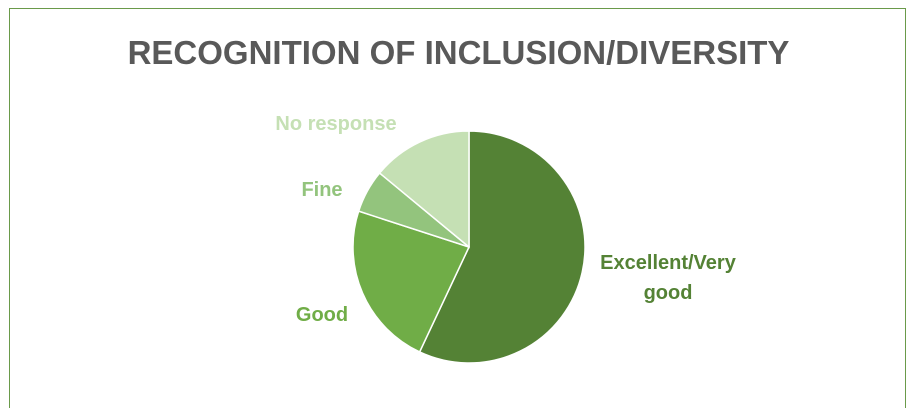 The width and height of the screenshot is (917, 408). What do you see at coordinates (458, 52) in the screenshot?
I see `chart-title: RECOGNITION OF INCLUSION/DIVERSITY` at bounding box center [458, 52].